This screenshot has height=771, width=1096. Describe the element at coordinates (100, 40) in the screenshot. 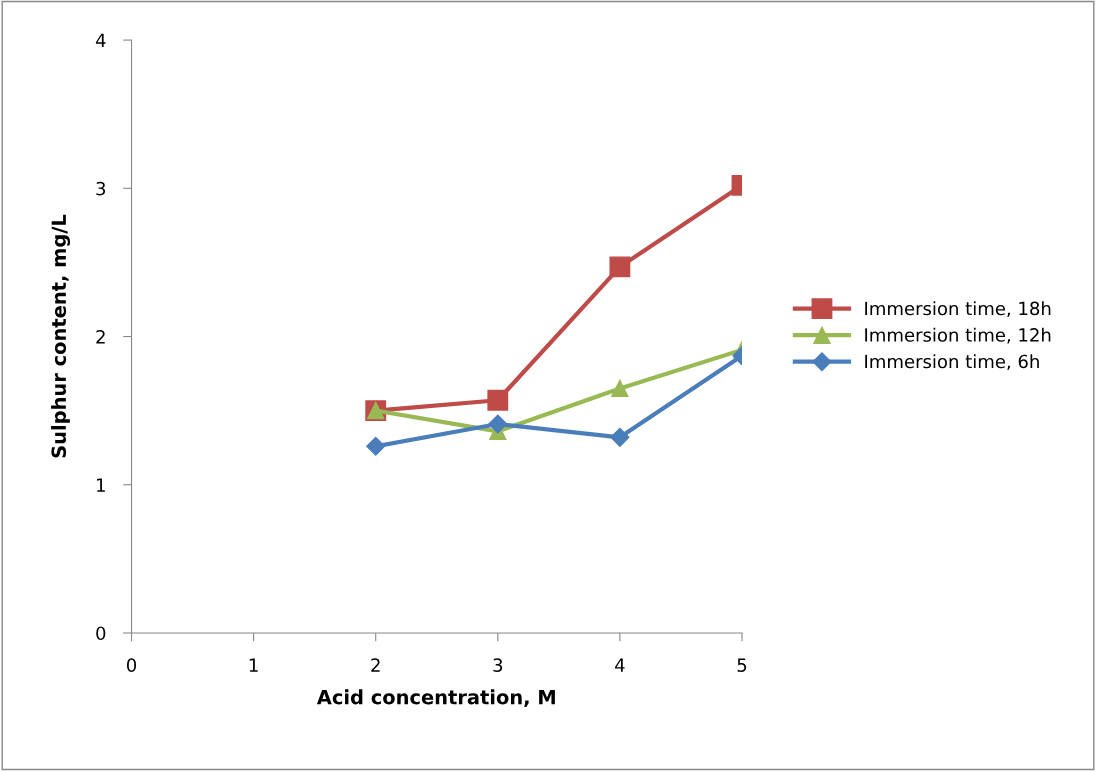

I see `y-tick-label: 4` at that location.